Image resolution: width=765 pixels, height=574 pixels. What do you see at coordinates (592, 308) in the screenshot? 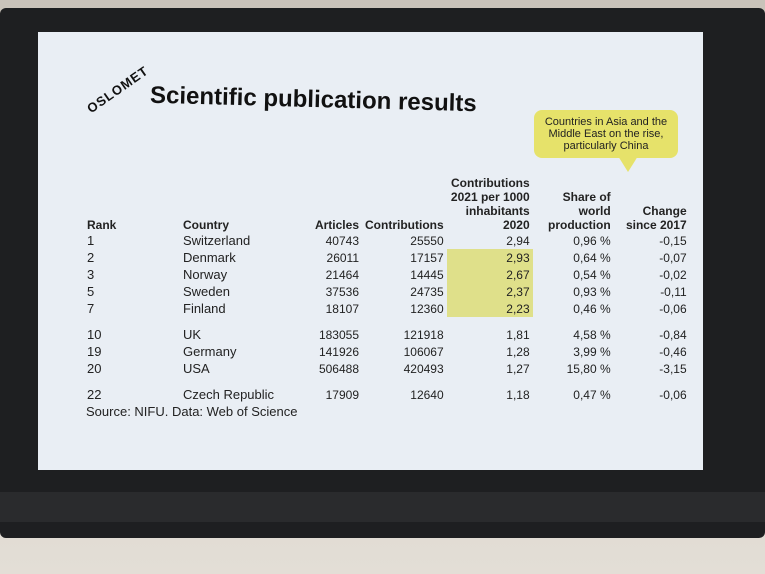
I see `table-cell: 0,46 %` at bounding box center [592, 308].